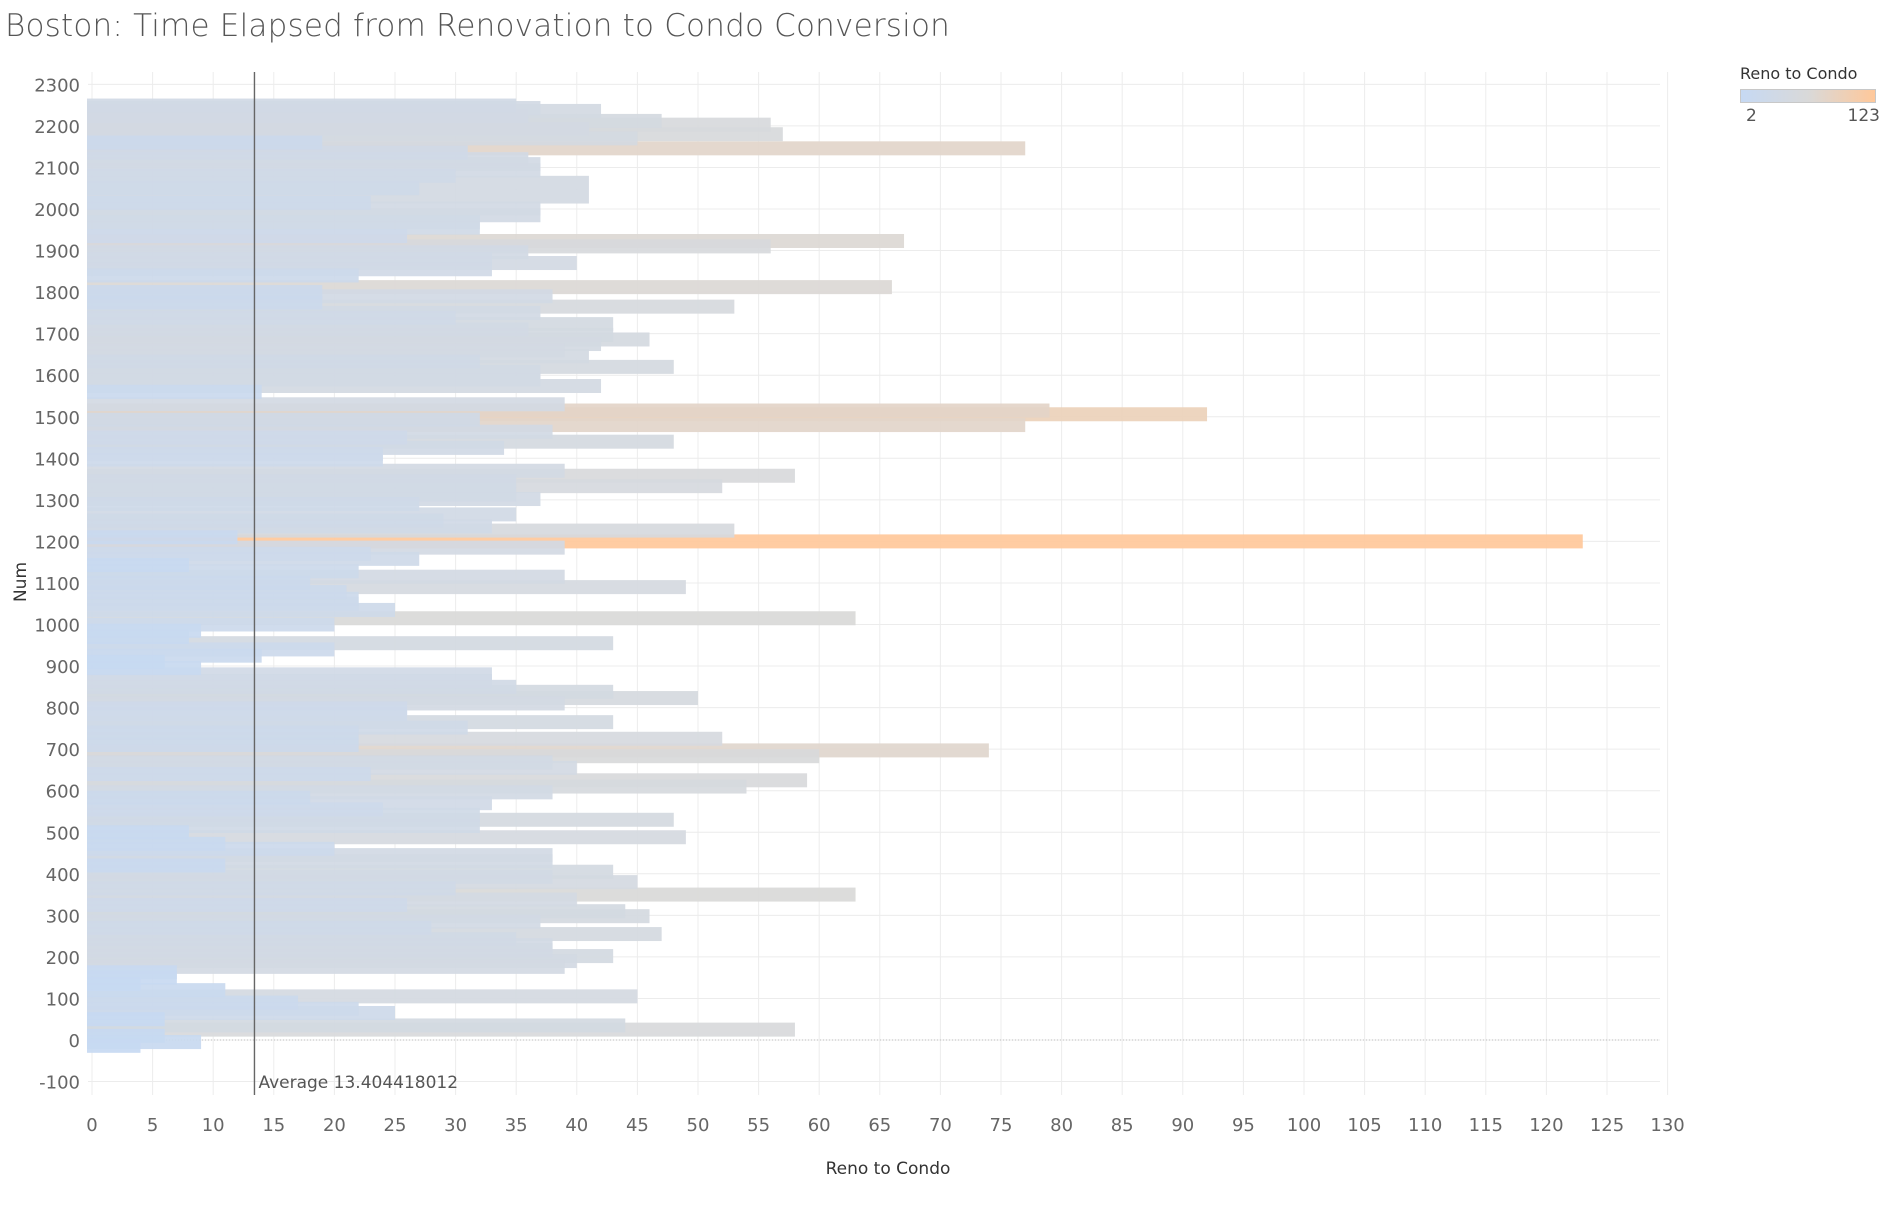 The width and height of the screenshot is (1881, 1210). Describe the element at coordinates (516, 1125) in the screenshot. I see `x-tick-label: 35` at that location.